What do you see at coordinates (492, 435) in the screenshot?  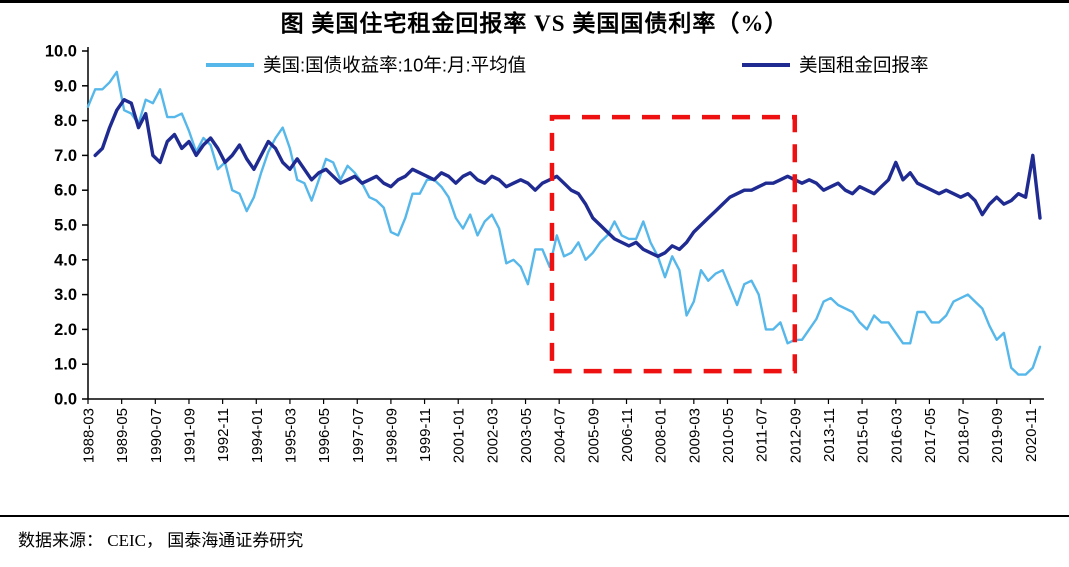 I see `x-tick-label: 2002-03` at bounding box center [492, 435].